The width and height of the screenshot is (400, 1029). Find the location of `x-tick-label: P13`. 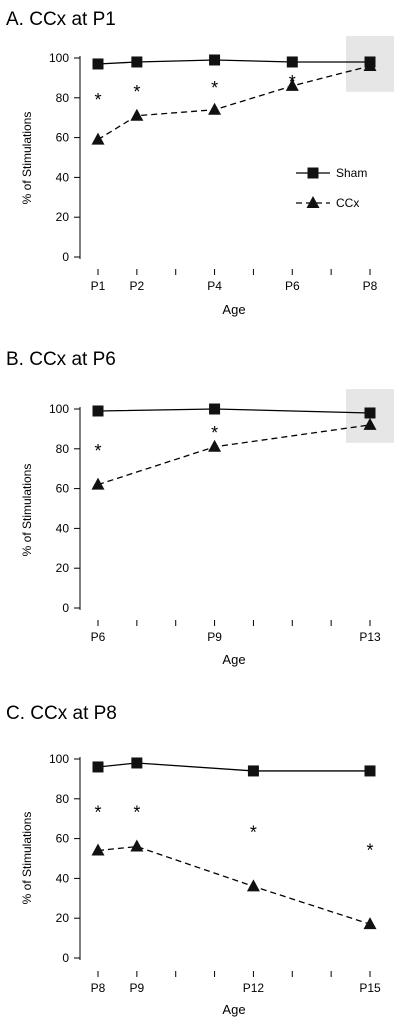

x-tick-label: P13 is located at coordinates (370, 637).